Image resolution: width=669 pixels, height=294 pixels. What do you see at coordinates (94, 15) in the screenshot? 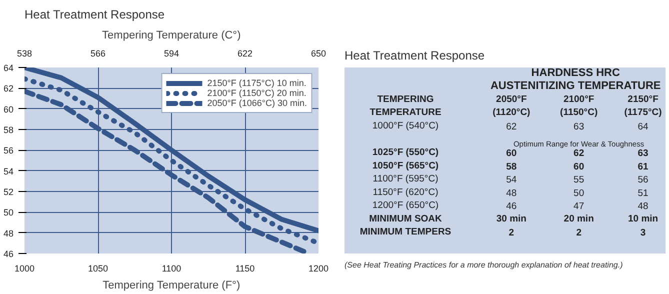
I see `chart-title: Heat Treatment Response` at bounding box center [94, 15].